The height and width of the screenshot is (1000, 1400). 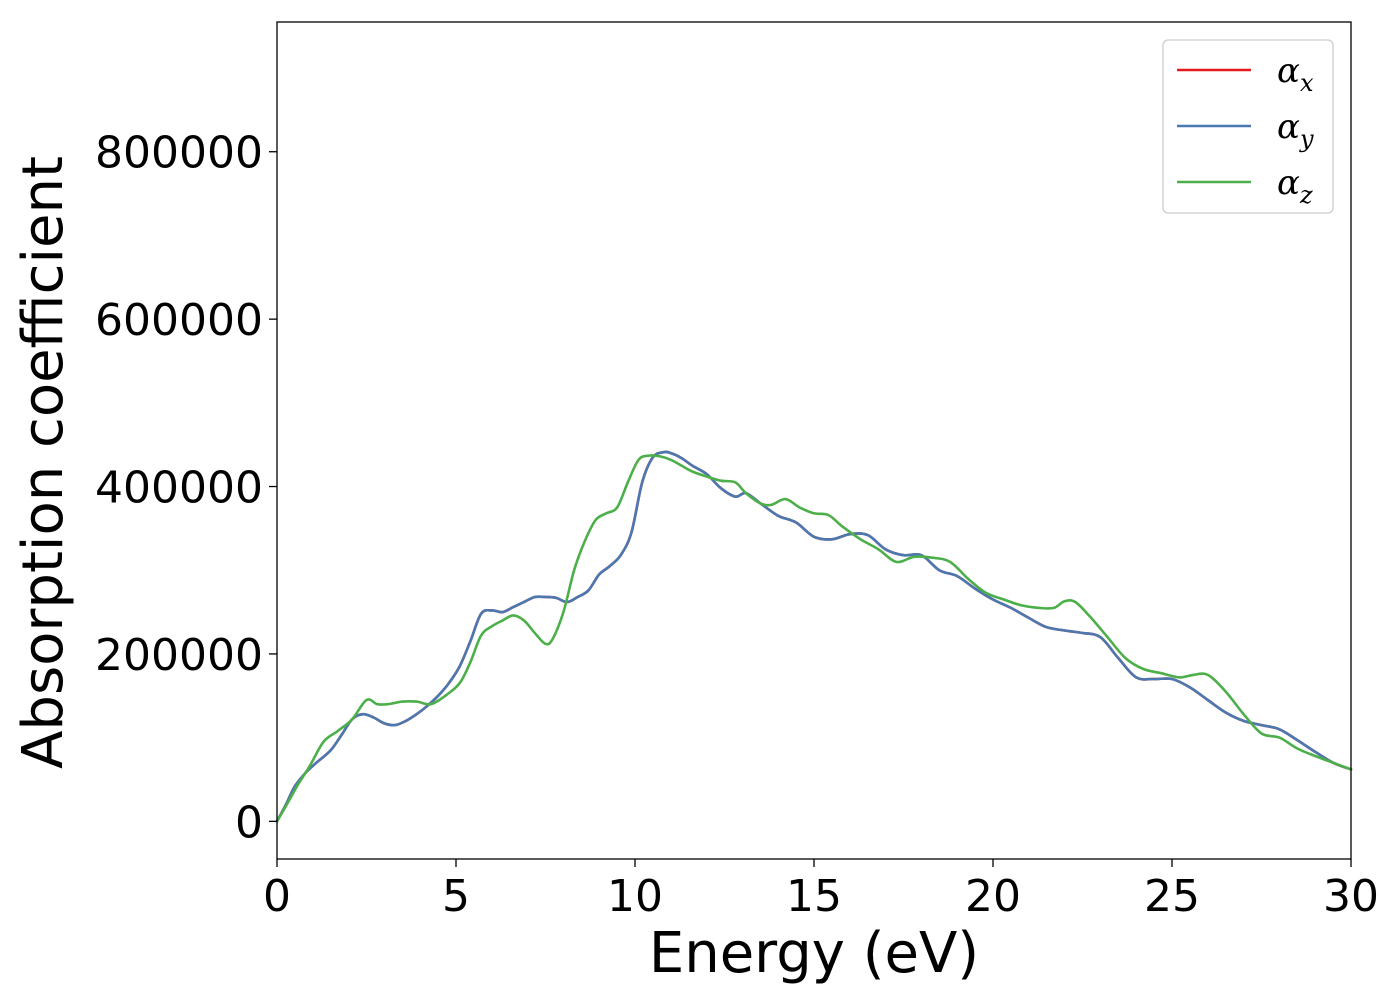 What do you see at coordinates (993, 896) in the screenshot?
I see `x-tick-label: 20` at bounding box center [993, 896].